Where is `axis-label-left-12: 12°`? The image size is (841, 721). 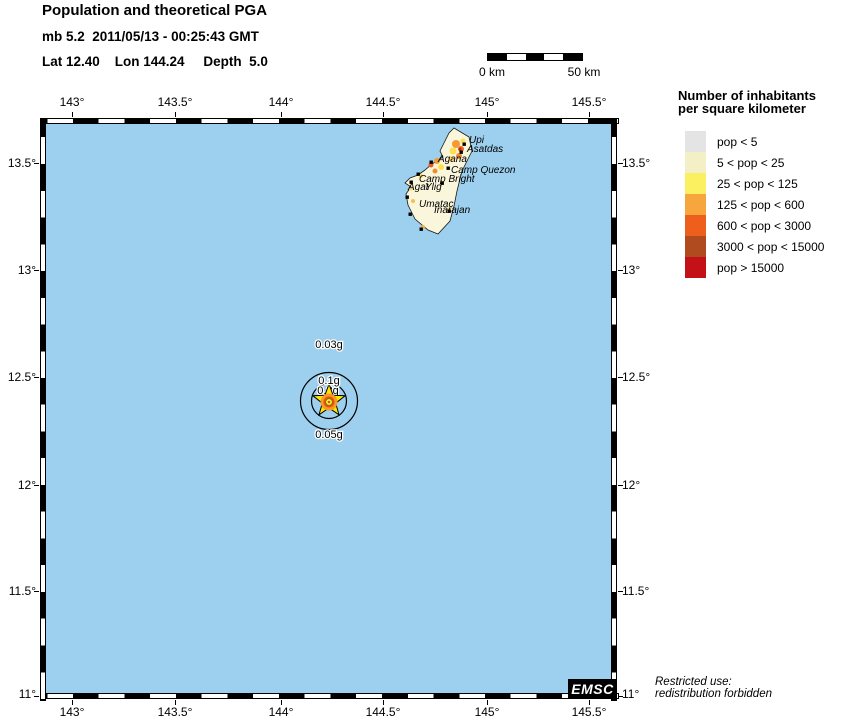 axis-label-left-12: 12° is located at coordinates (26, 485).